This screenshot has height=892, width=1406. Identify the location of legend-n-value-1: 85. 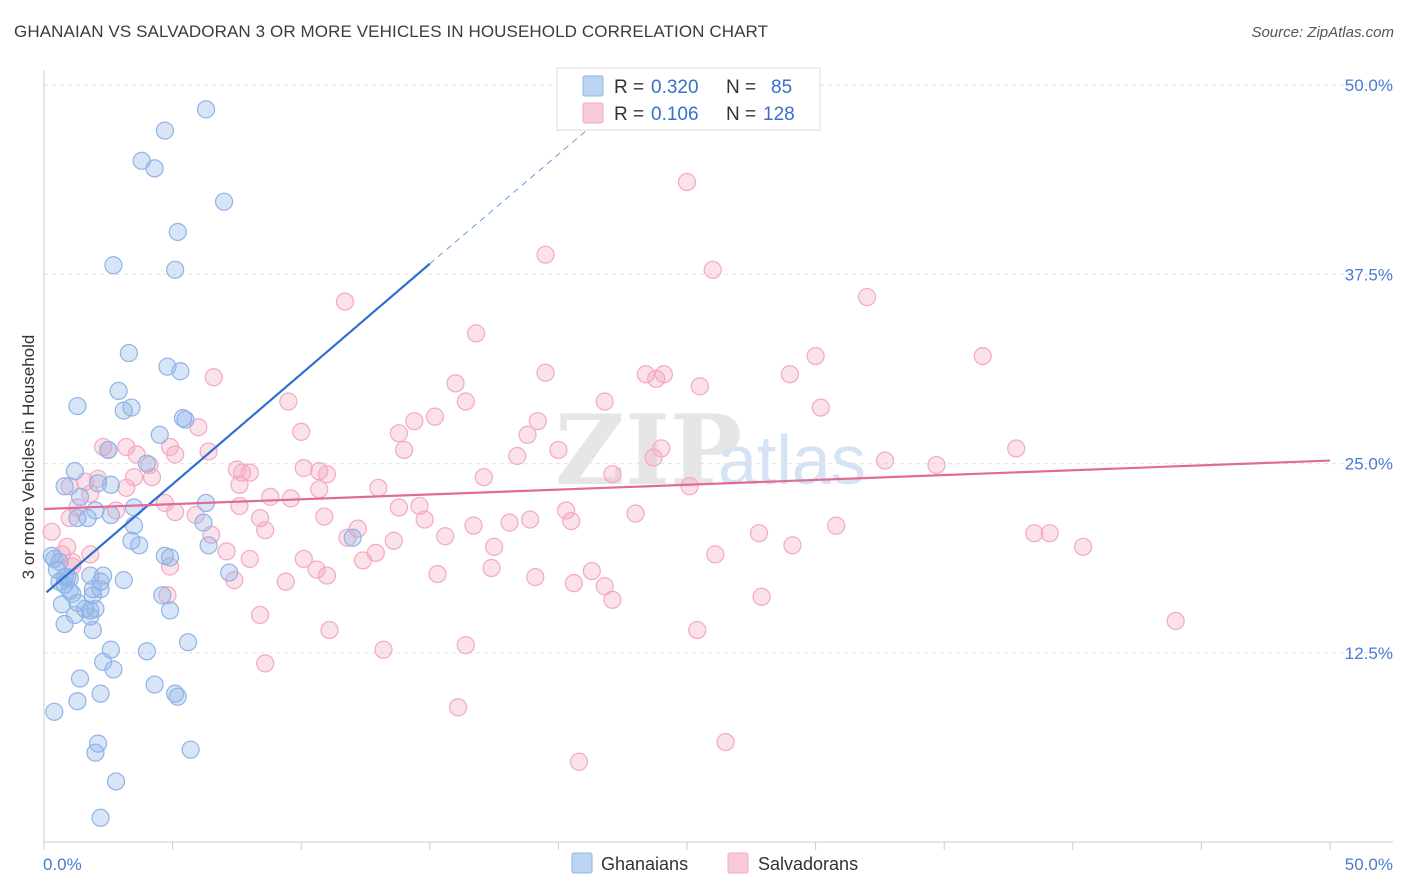
(781, 87).